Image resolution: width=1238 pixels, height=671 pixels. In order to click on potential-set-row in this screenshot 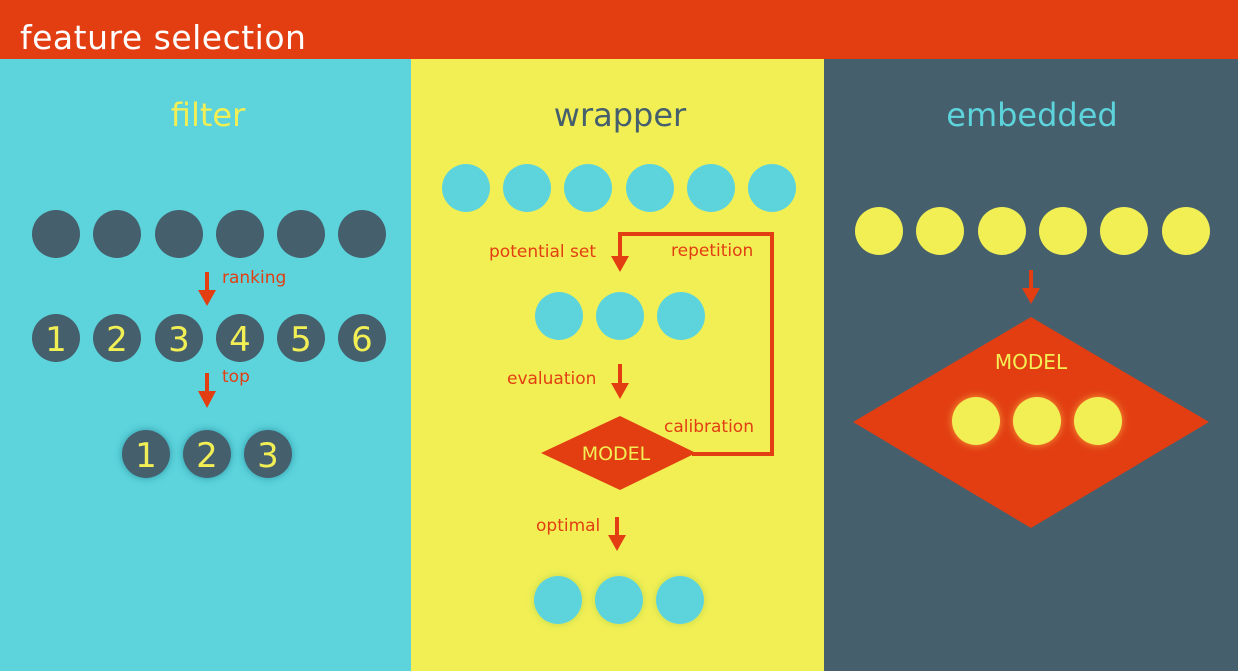, I will do `click(620, 316)`.